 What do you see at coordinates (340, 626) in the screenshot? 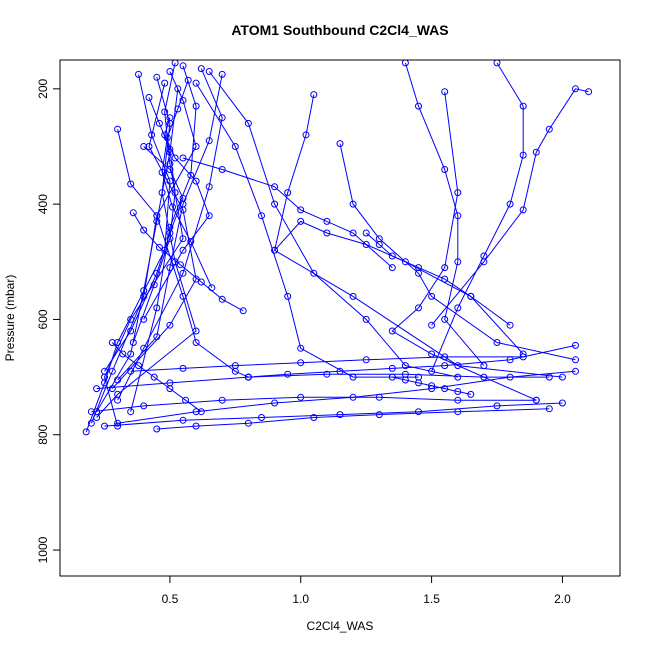
I see `x-axis-label: C2Cl4_WAS` at bounding box center [340, 626].